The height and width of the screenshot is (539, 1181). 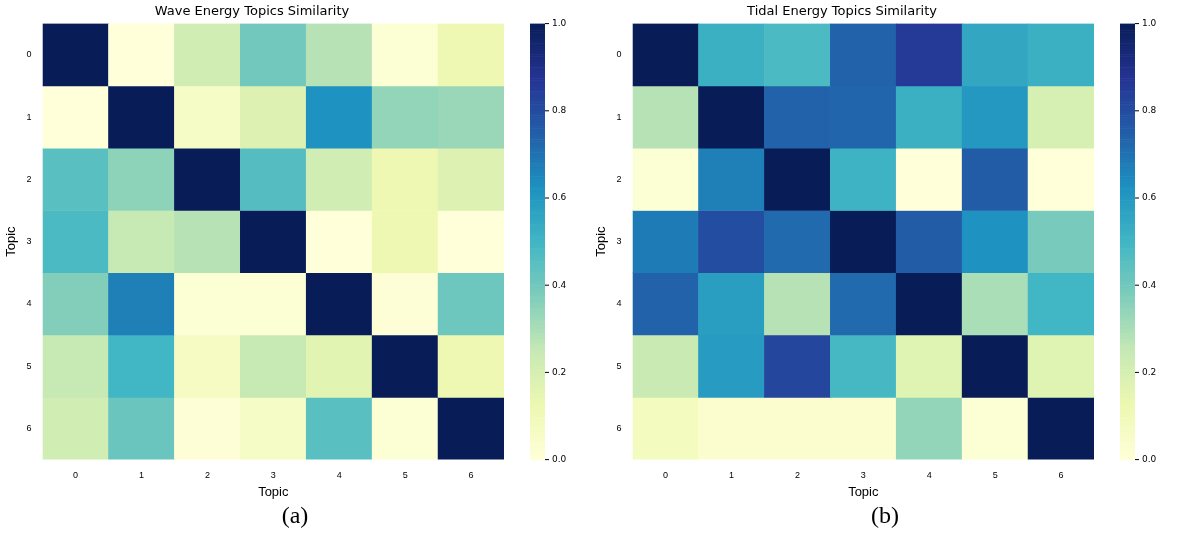 I want to click on chart-title: Tidal Energy Topics Similarity, so click(x=842, y=11).